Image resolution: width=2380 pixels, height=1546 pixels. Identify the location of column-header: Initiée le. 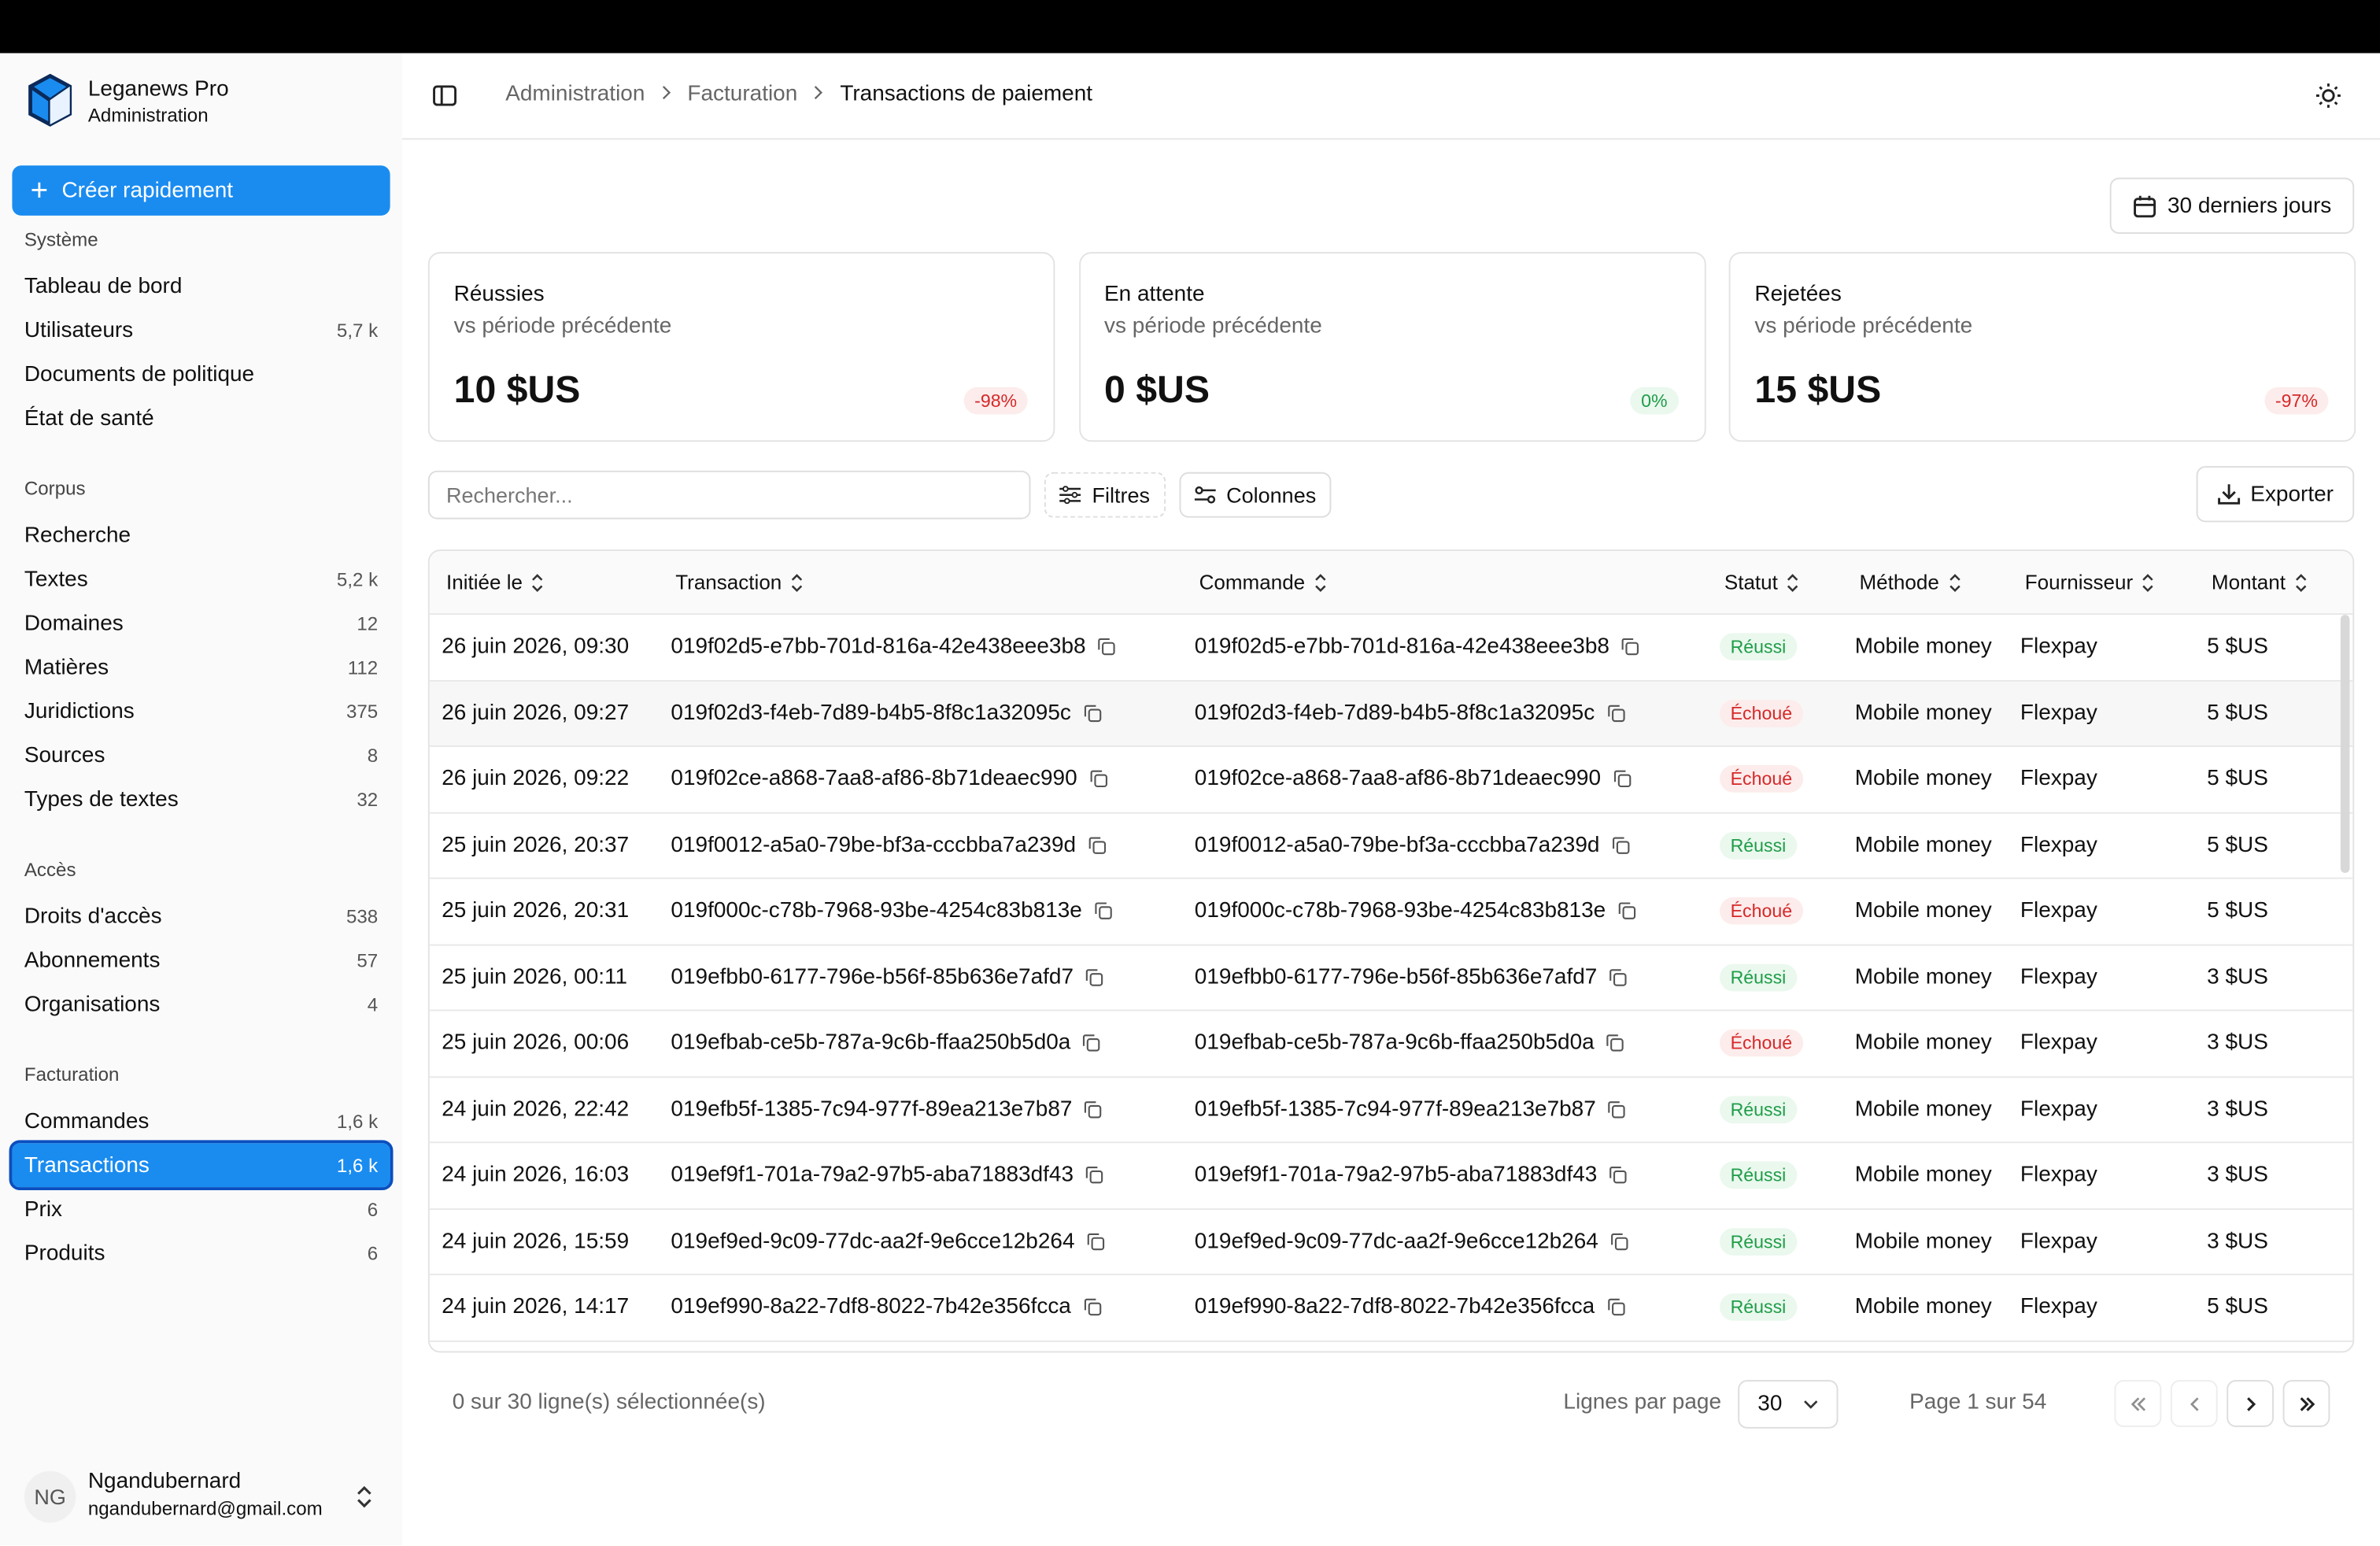
(556, 582).